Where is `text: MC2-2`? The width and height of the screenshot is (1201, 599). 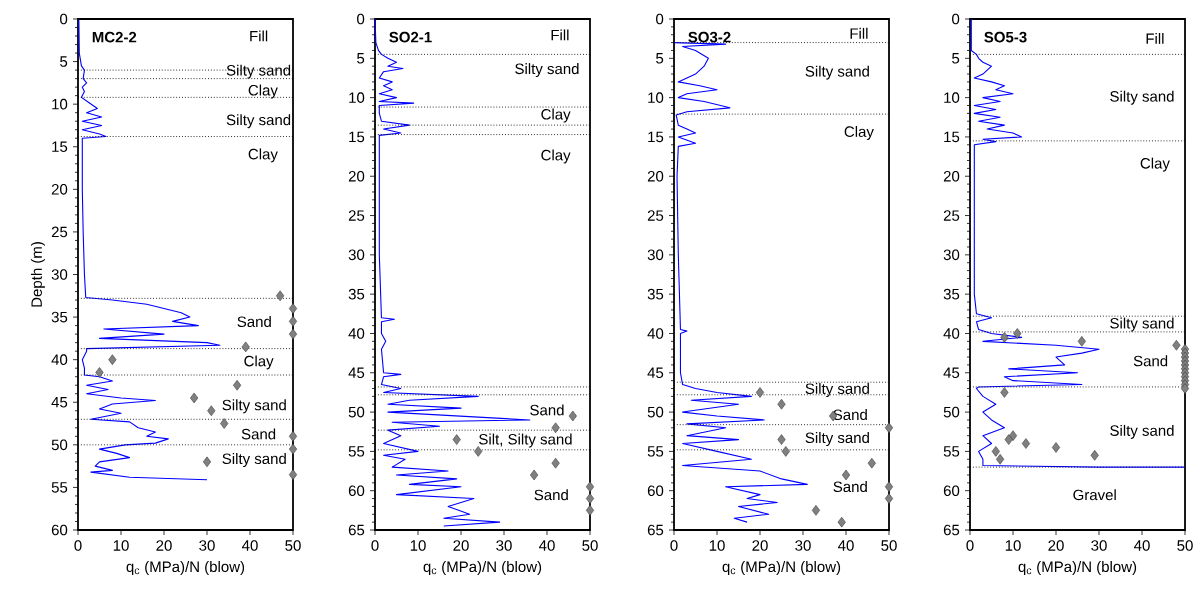 text: MC2-2 is located at coordinates (114, 37).